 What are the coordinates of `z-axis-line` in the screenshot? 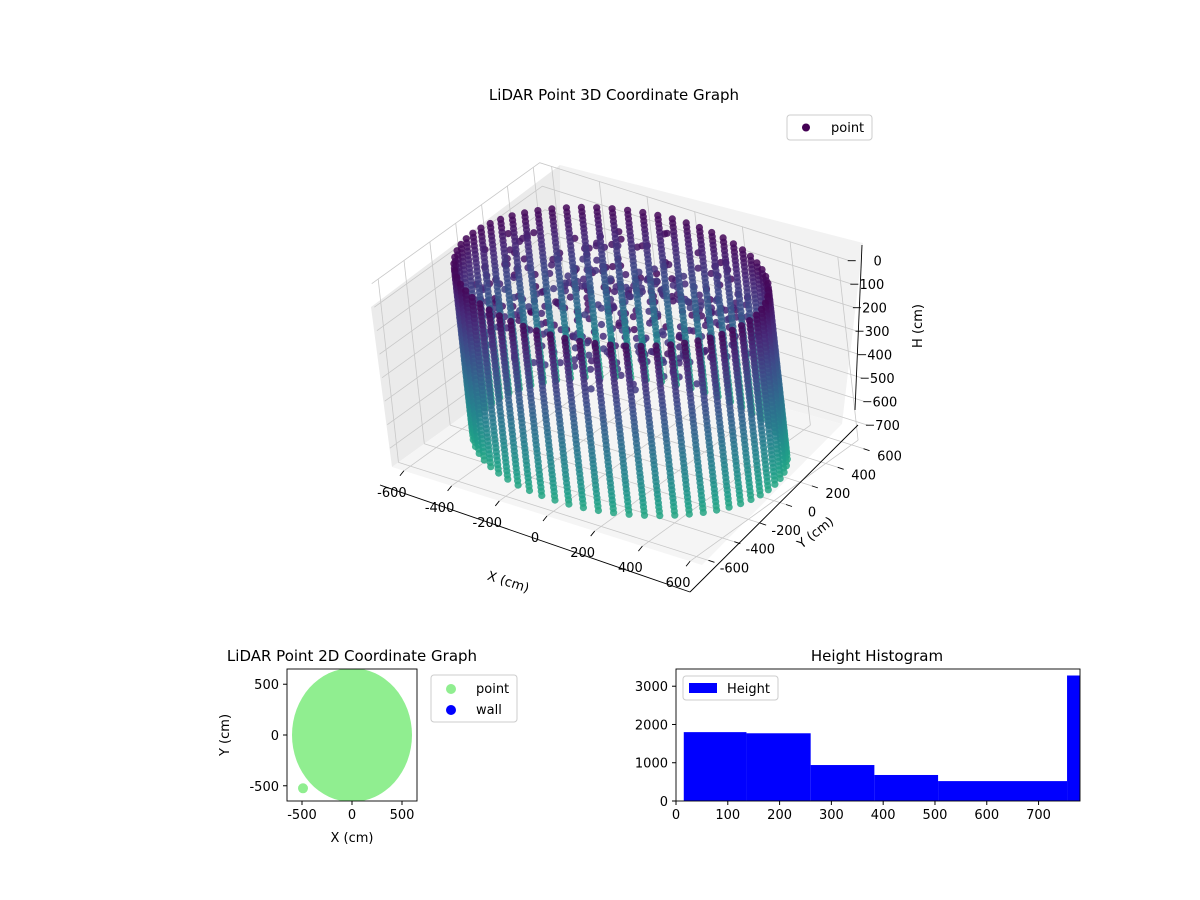 It's located at (858, 327).